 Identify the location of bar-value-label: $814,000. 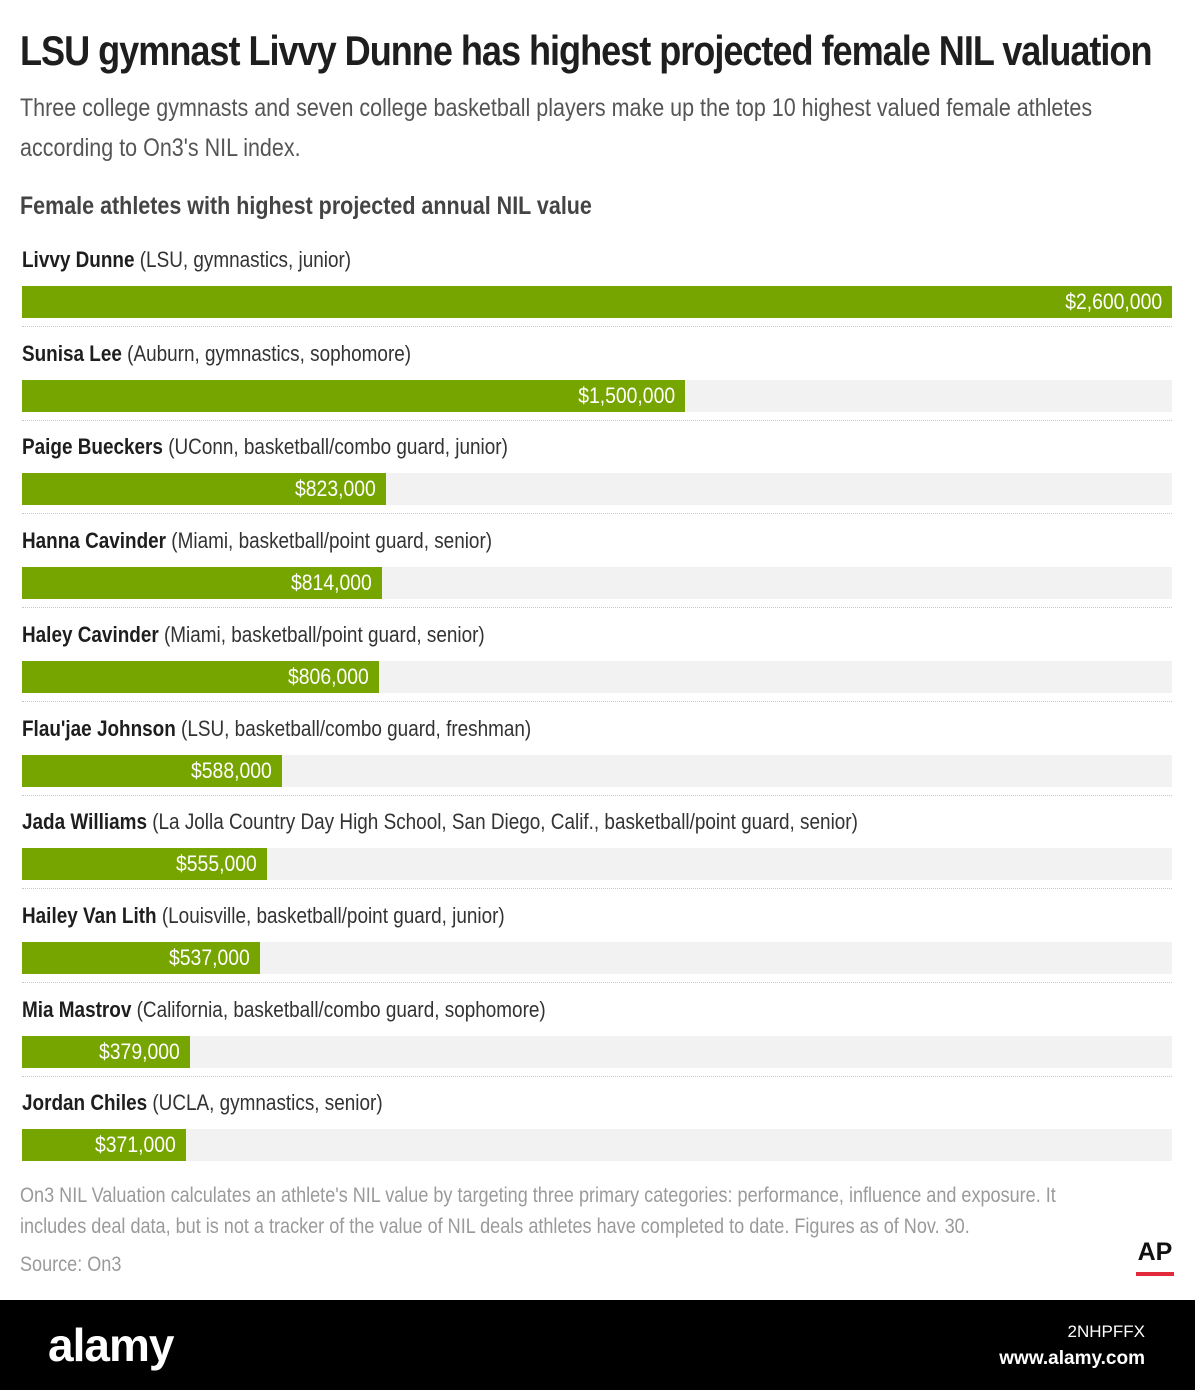
(331, 583).